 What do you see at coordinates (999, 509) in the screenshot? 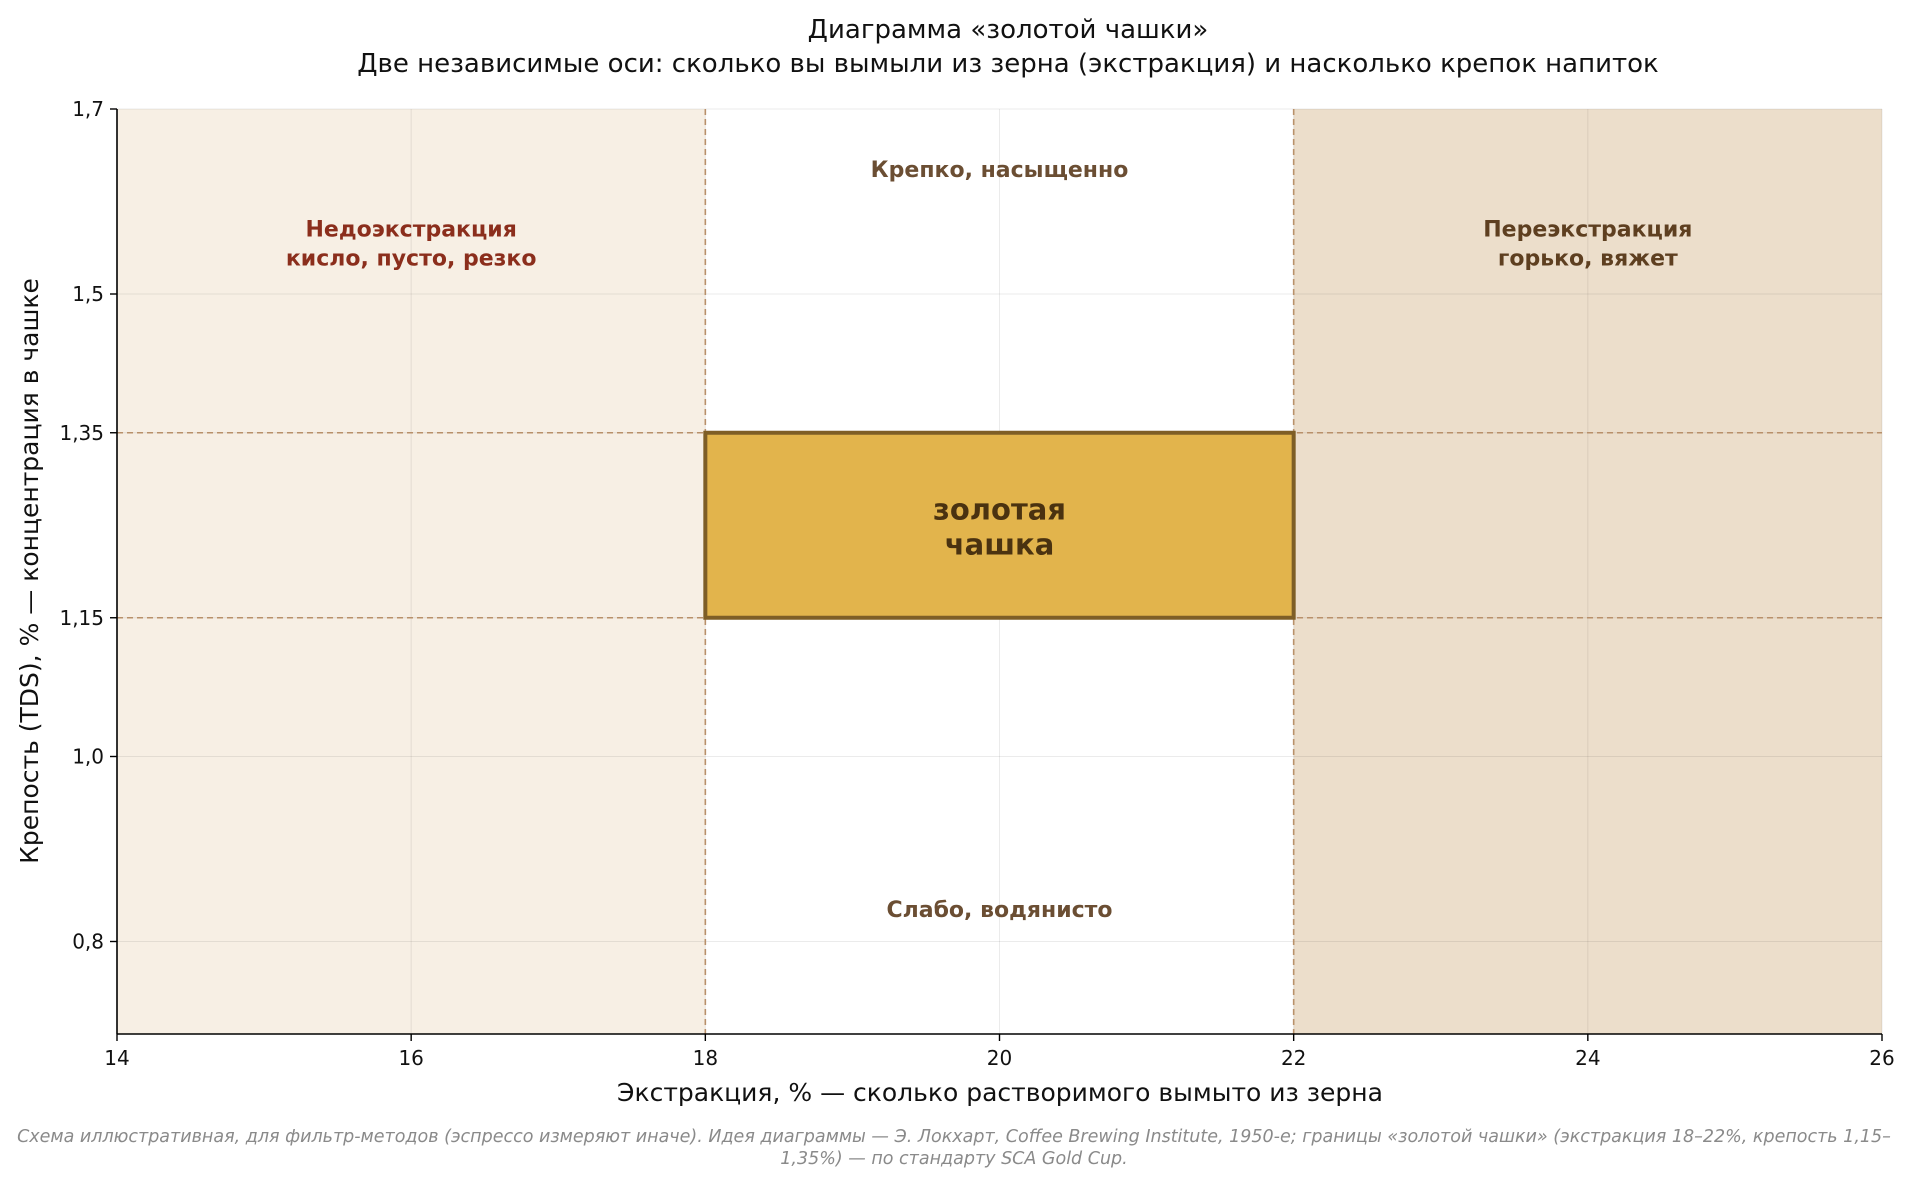
I see `gold-cup-label: золотая` at bounding box center [999, 509].